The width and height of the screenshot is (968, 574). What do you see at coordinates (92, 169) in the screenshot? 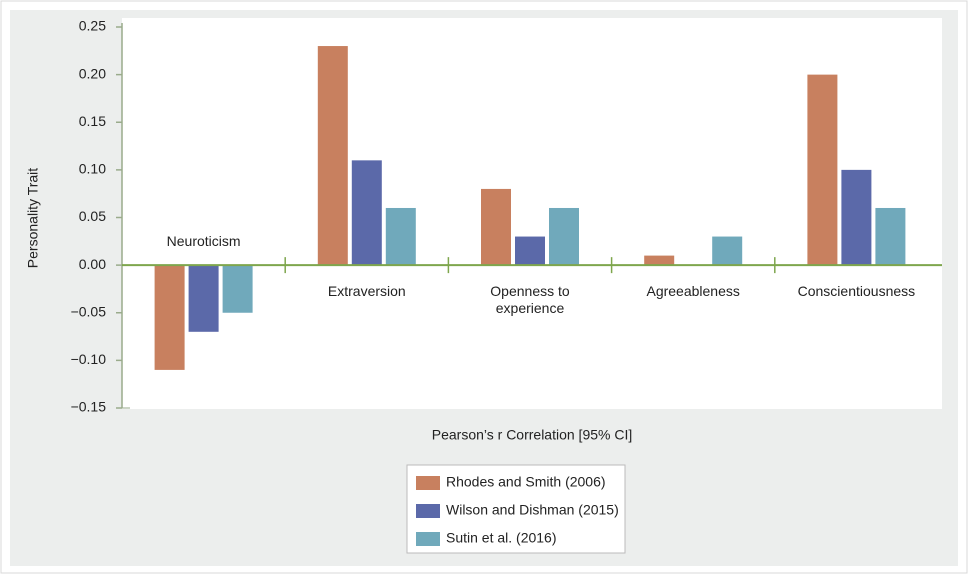
I see `y-tick-label: 0.10` at bounding box center [92, 169].